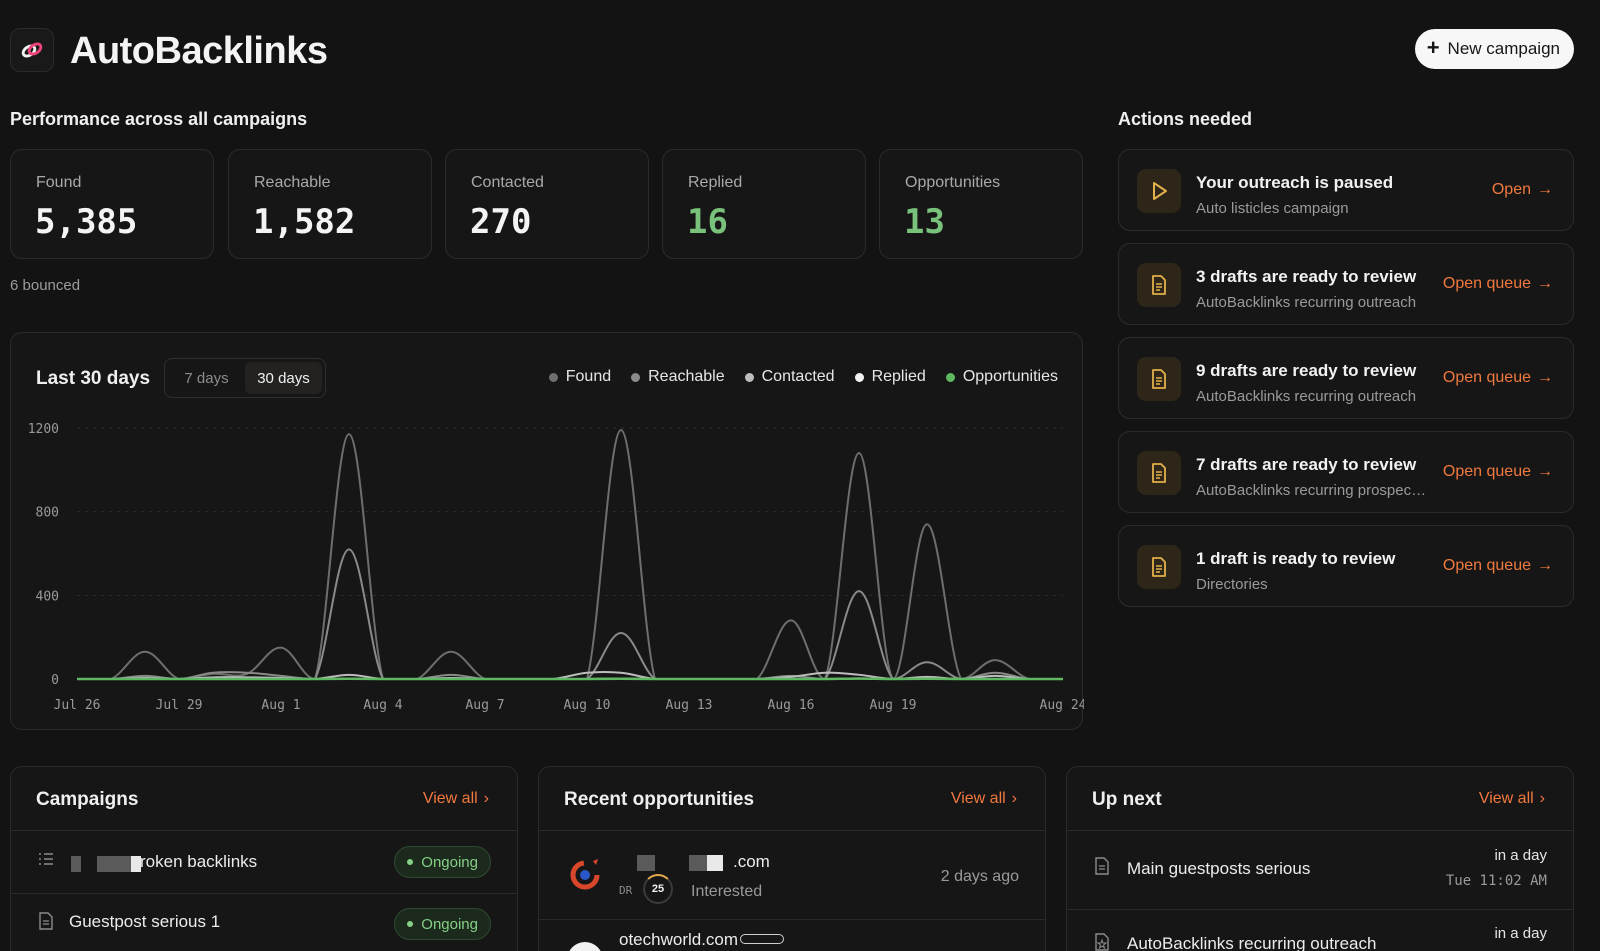  What do you see at coordinates (686, 376) in the screenshot?
I see `legend-label: Reachable` at bounding box center [686, 376].